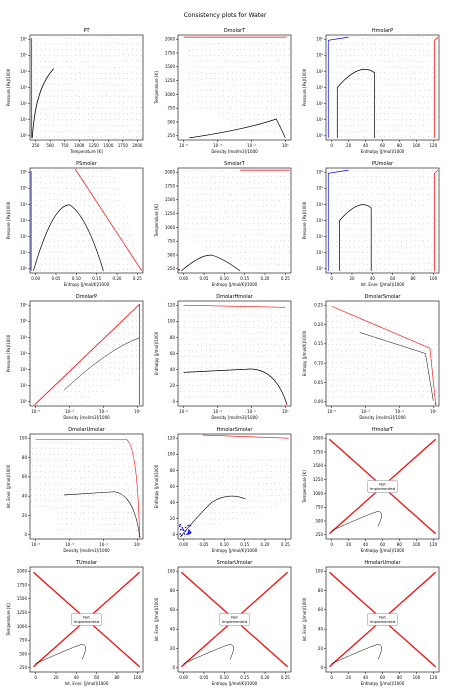 The height and width of the screenshot is (690, 450). Describe the element at coordinates (23, 438) in the screenshot. I see `y-tick-label: 100` at that location.